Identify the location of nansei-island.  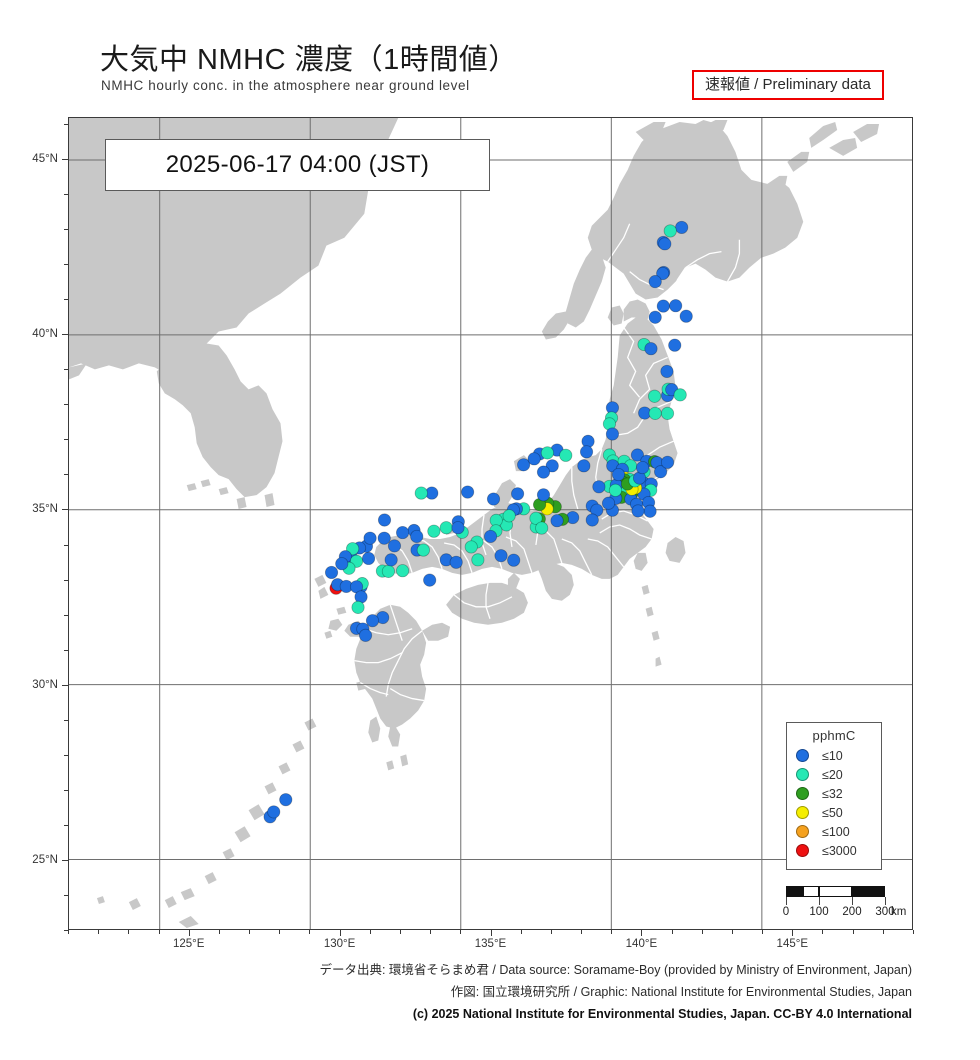
(298, 746).